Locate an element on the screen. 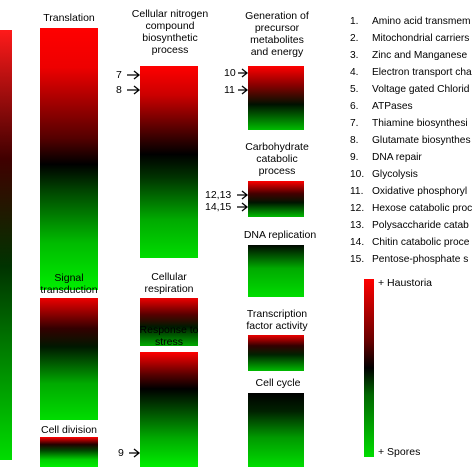 The image size is (474, 474). key-text: Polysaccharide catab is located at coordinates (420, 225).